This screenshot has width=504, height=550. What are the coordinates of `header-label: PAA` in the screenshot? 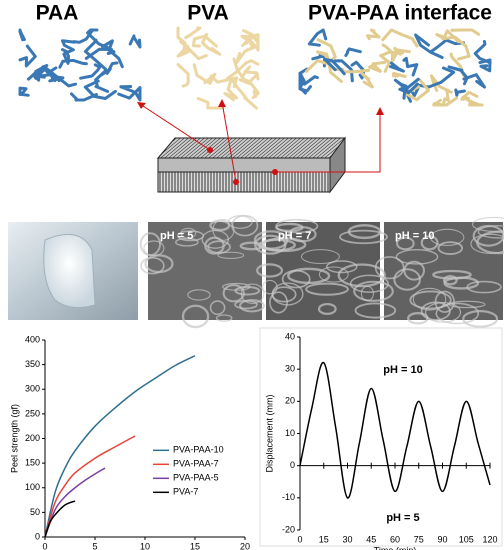 It's located at (57, 13).